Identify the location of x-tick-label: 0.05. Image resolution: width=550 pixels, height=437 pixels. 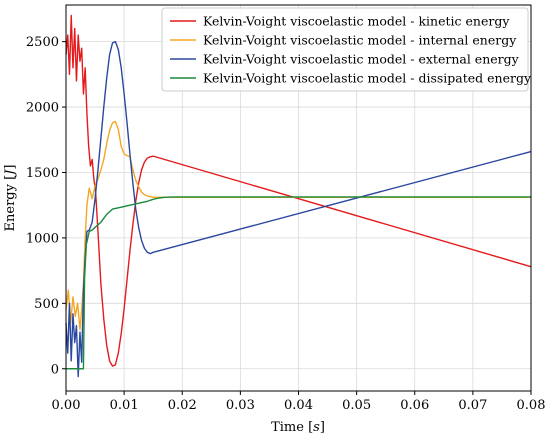
(356, 405).